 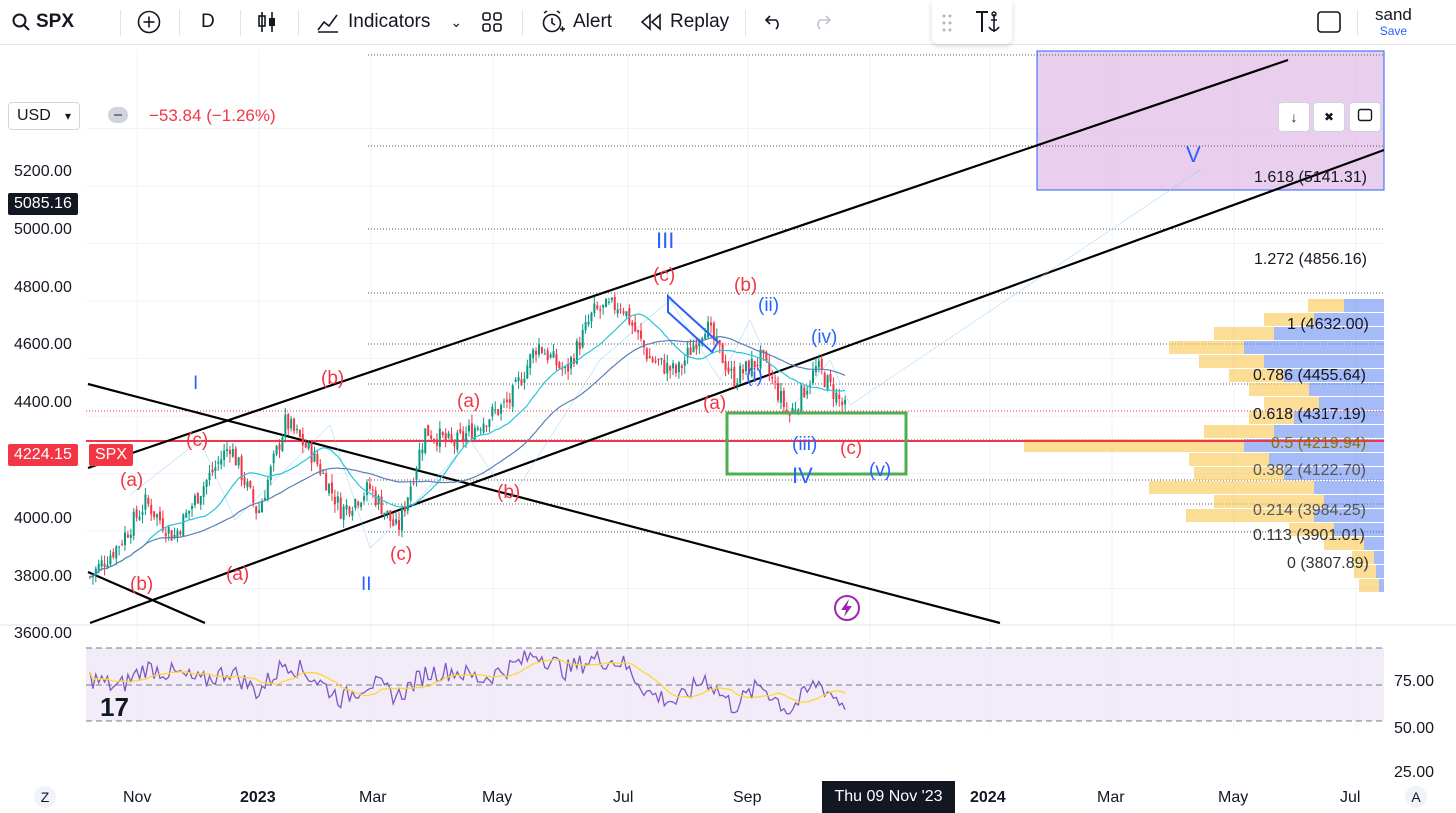 What do you see at coordinates (693, 323) in the screenshot?
I see `channel-flag` at bounding box center [693, 323].